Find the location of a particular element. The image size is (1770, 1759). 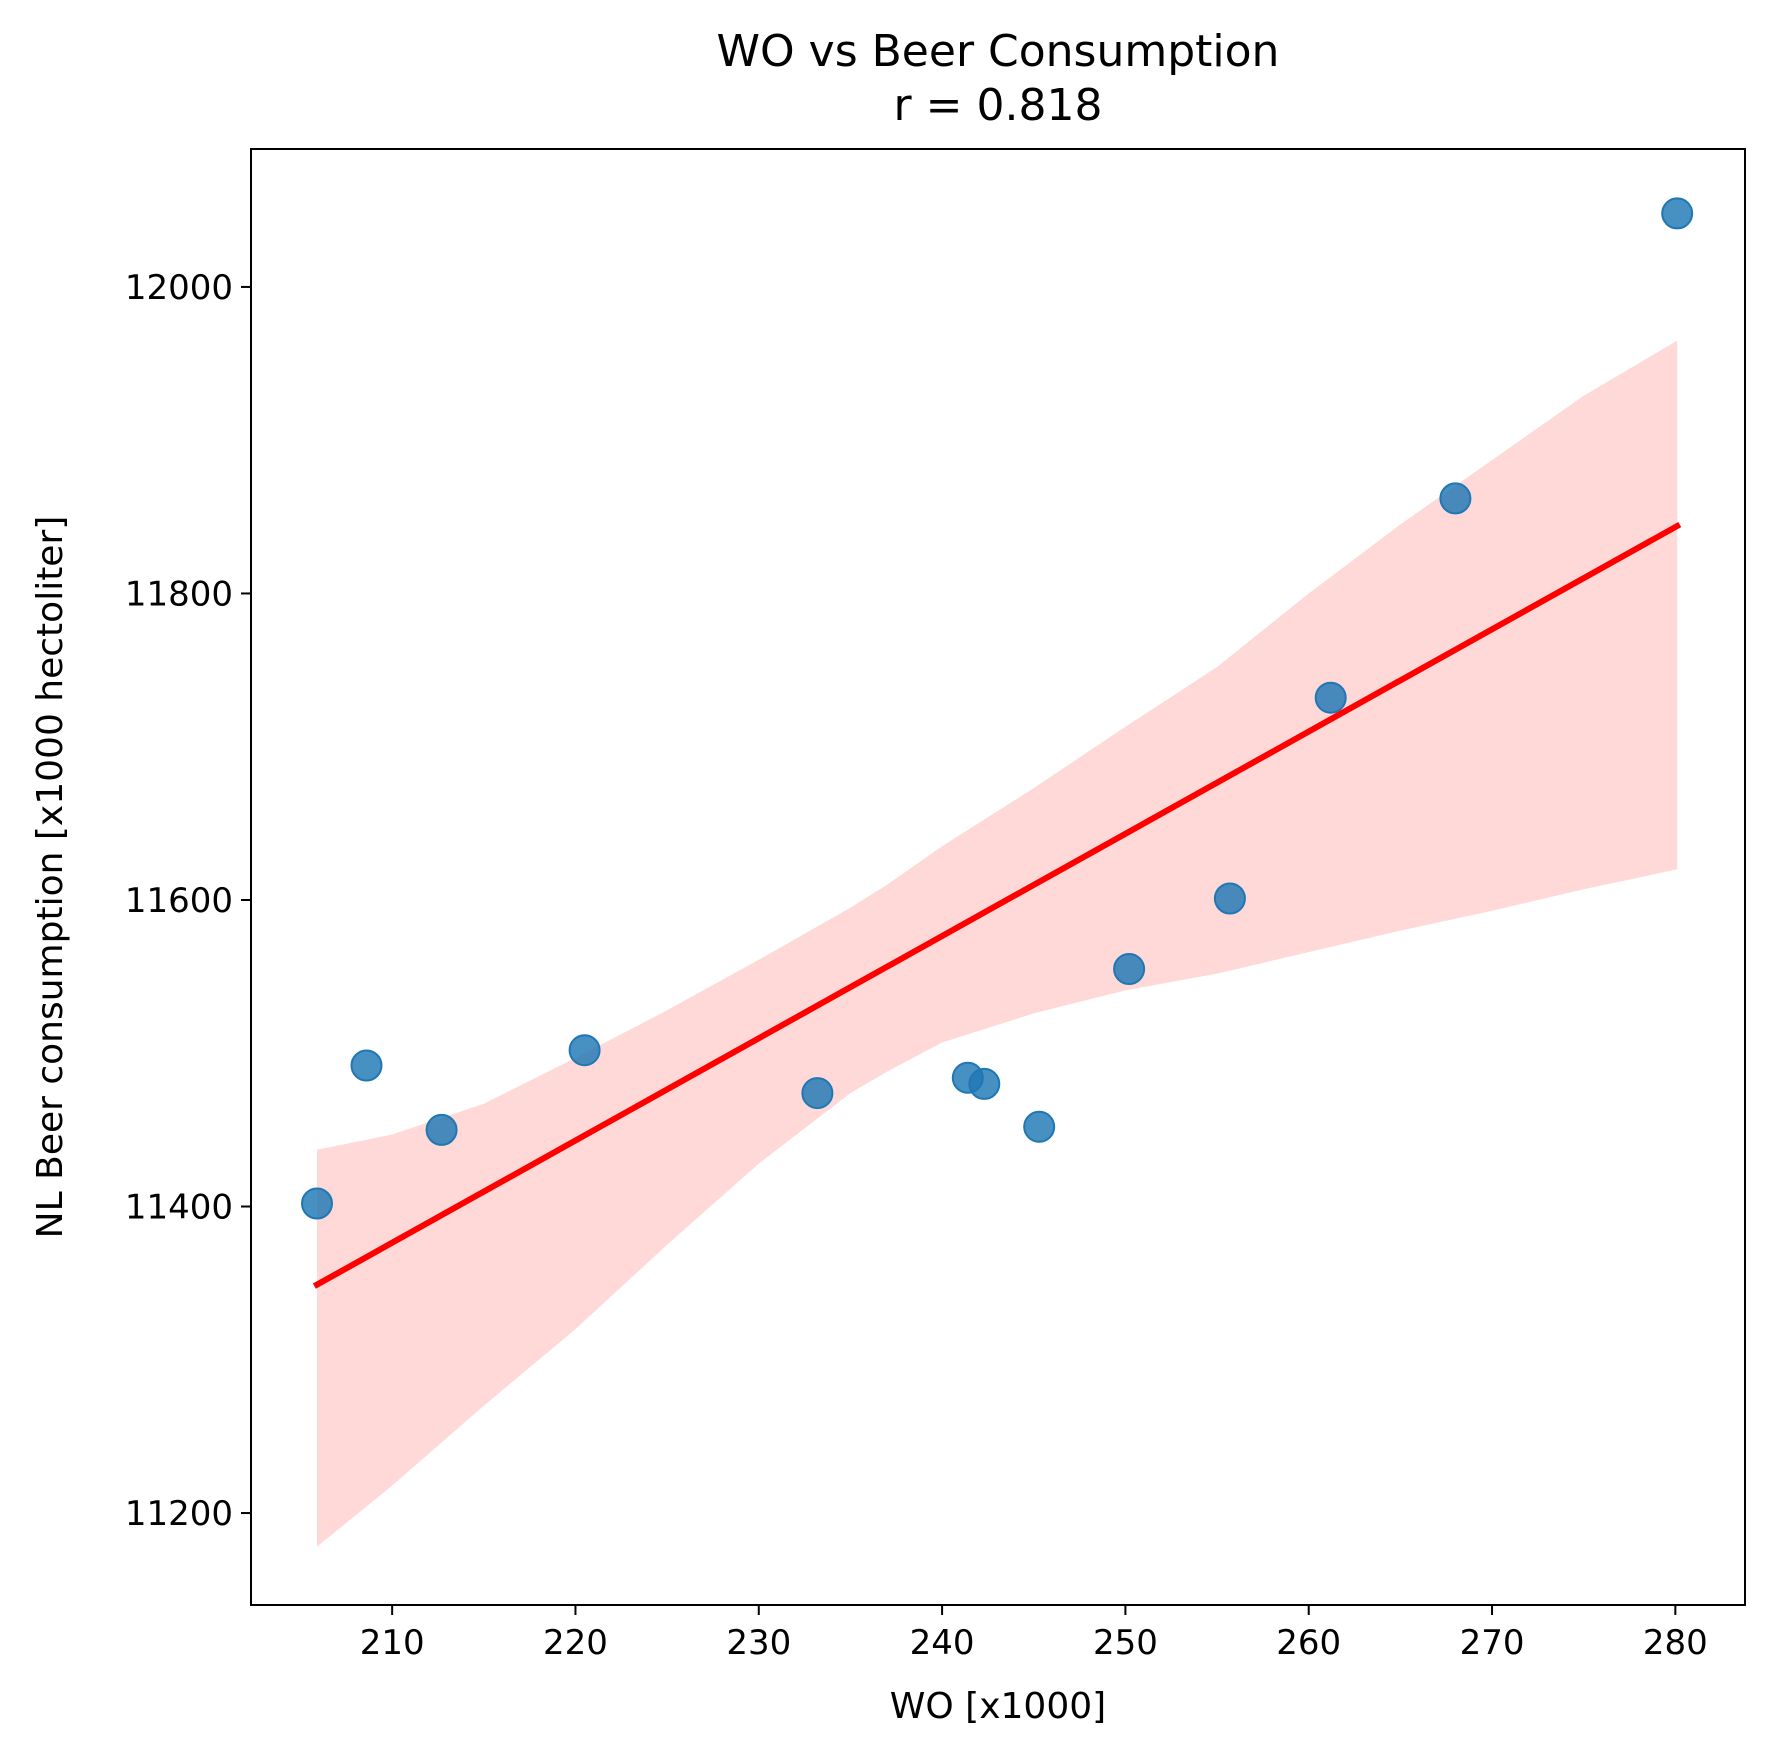

x-tick-label: 230 is located at coordinates (758, 1643).